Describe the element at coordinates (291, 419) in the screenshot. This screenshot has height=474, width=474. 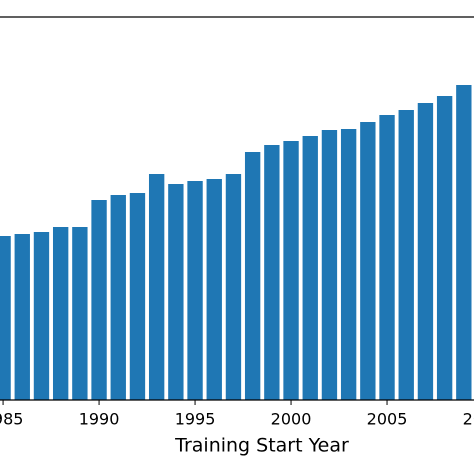
I see `x-tick-label: 2000` at that location.